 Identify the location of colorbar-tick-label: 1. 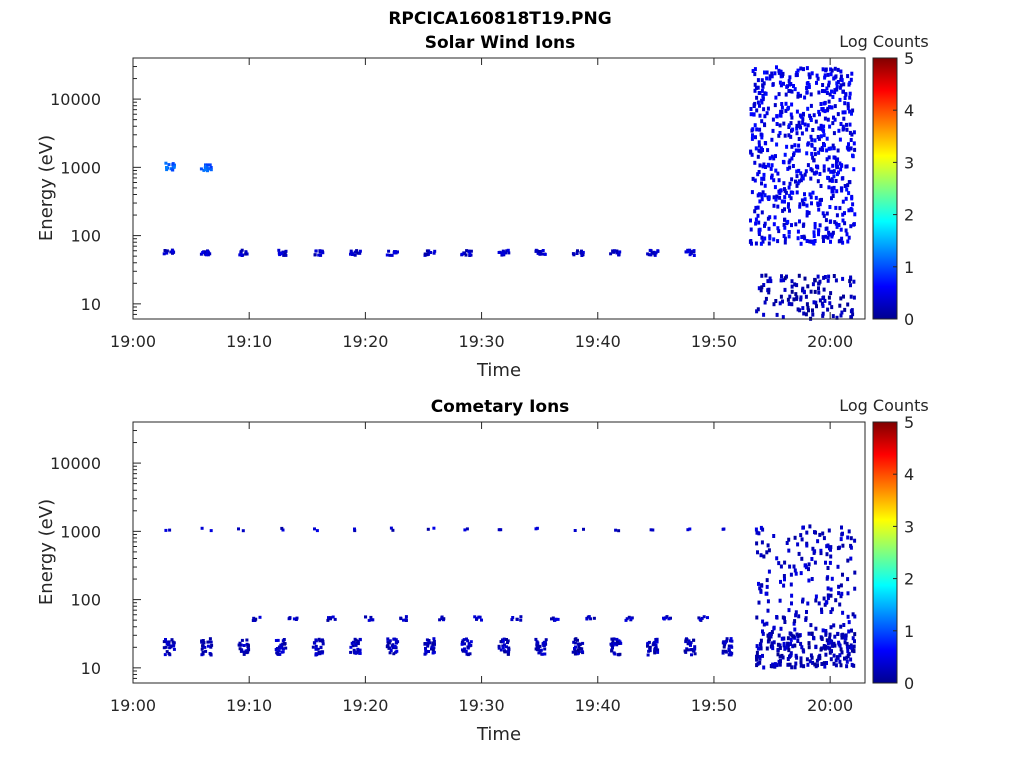
(909, 267).